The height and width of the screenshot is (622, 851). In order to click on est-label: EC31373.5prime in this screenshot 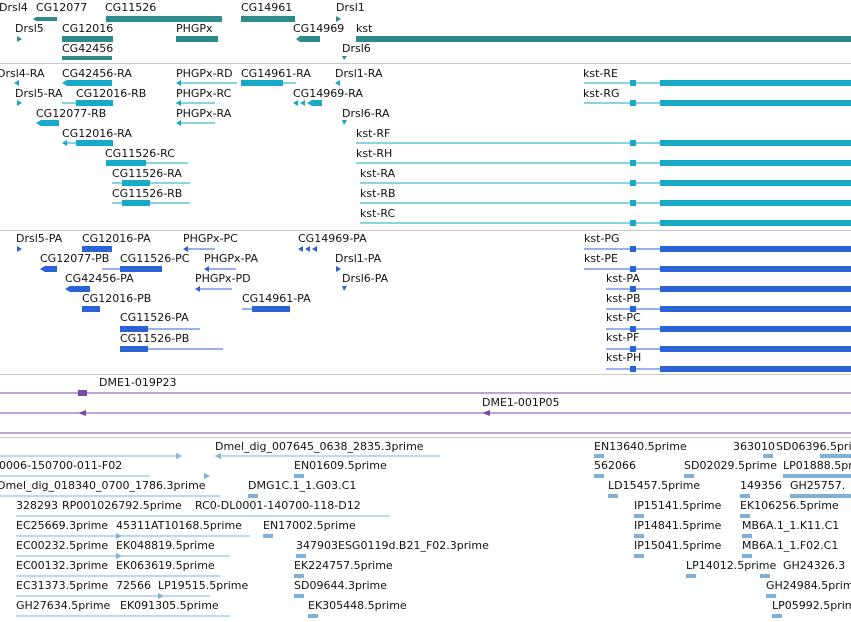, I will do `click(62, 585)`.